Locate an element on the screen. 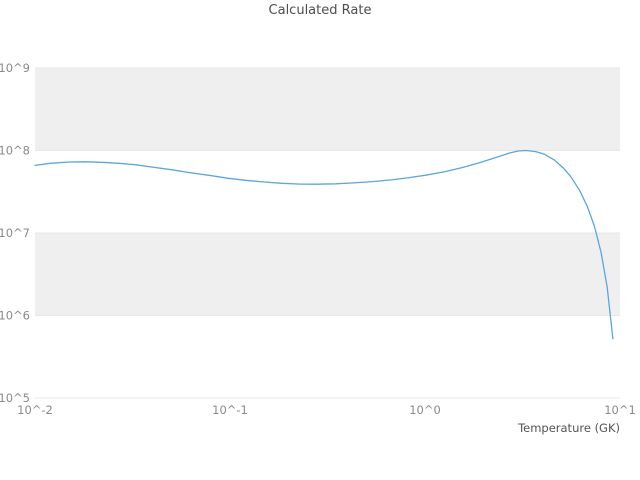  chart-title: Calculated Rate is located at coordinates (320, 10).